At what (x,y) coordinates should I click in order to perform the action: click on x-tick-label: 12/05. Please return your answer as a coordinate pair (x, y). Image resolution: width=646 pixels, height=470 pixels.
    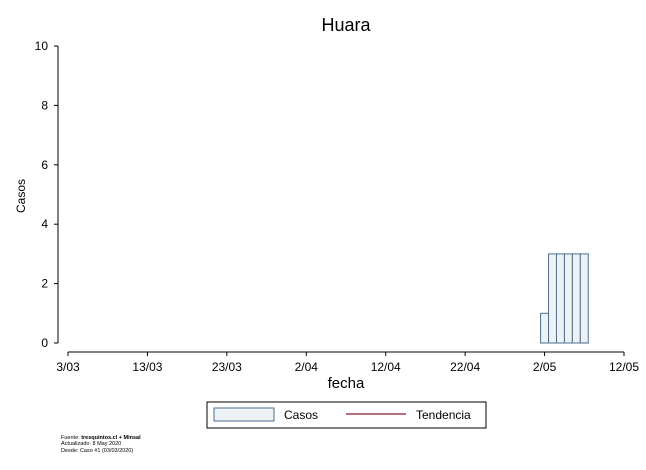
    Looking at the image, I should click on (624, 367).